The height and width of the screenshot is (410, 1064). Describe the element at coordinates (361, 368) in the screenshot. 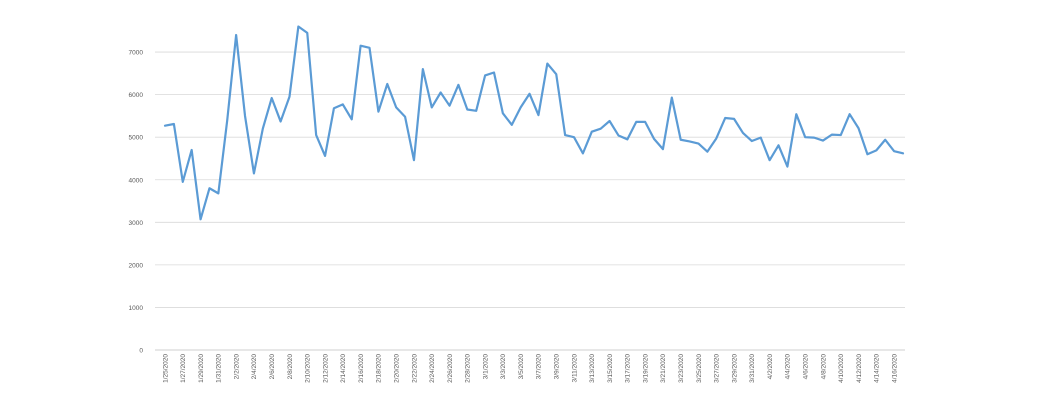

I see `x-tick-label: 2/16/2020` at that location.